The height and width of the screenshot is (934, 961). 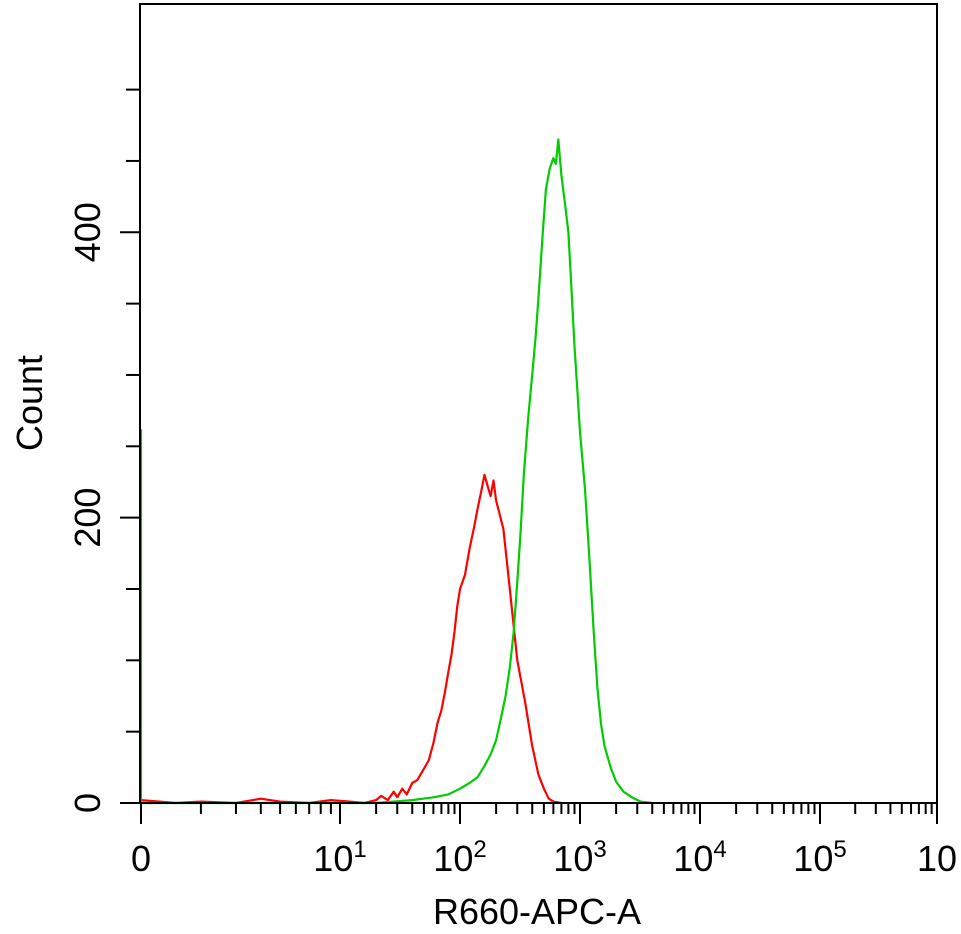 What do you see at coordinates (87, 518) in the screenshot?
I see `y-tick-label: 200` at bounding box center [87, 518].